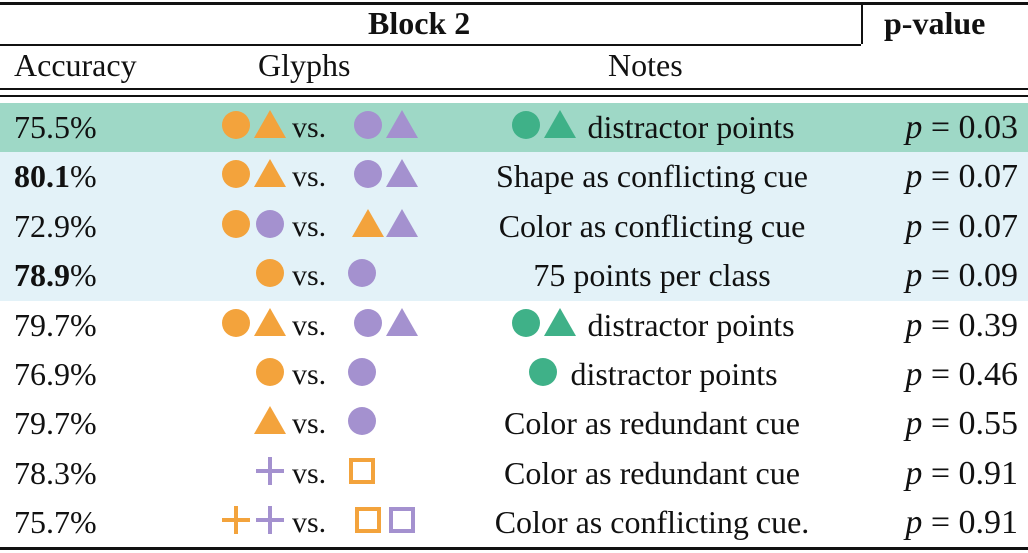  What do you see at coordinates (514, 3) in the screenshot?
I see `top-rule` at bounding box center [514, 3].